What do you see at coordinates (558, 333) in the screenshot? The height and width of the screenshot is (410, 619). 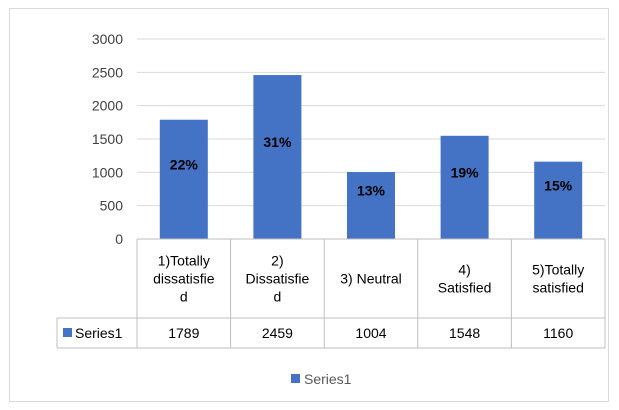 I see `table-value: 1160` at bounding box center [558, 333].